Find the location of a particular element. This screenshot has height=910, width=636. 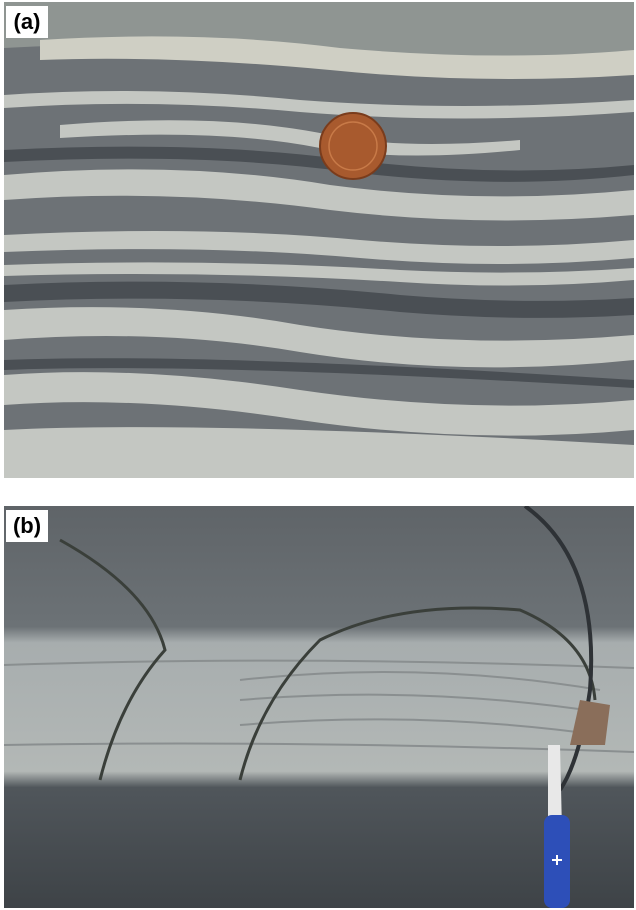

panel-label: (a) is located at coordinates (27, 21).